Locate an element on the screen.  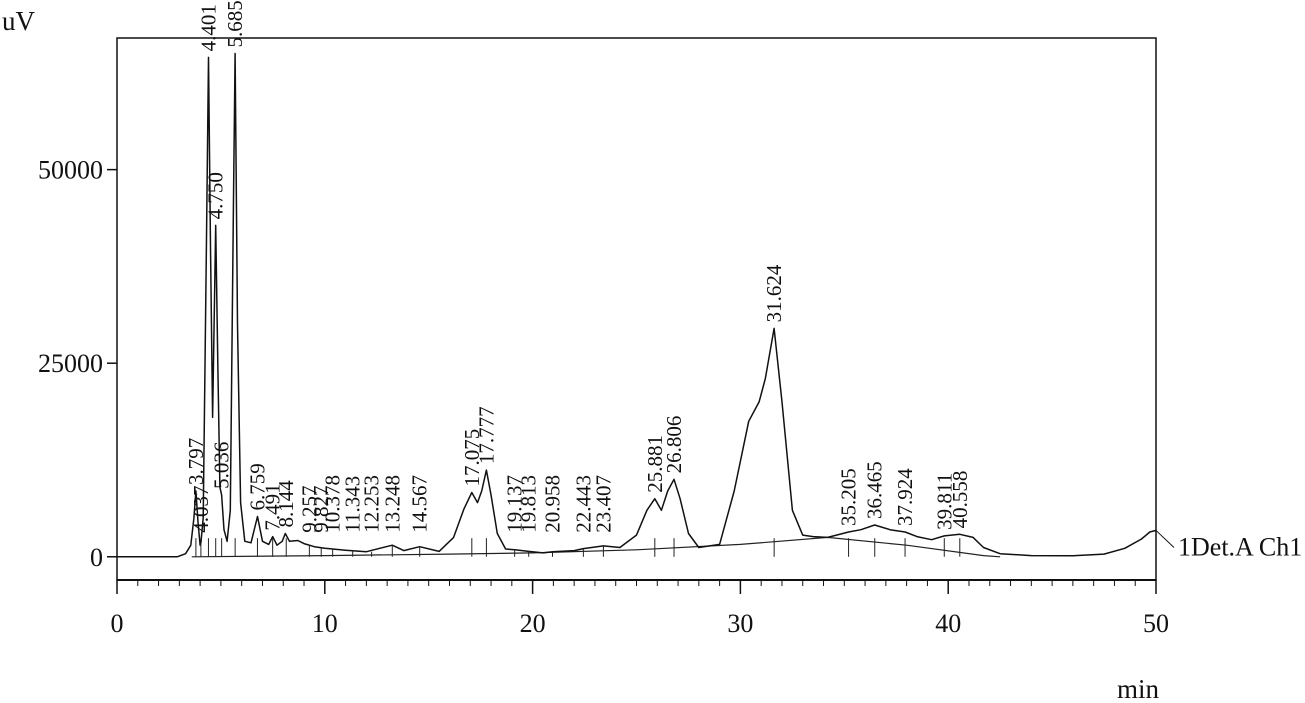
peak-label: 26.806 is located at coordinates (674, 445).